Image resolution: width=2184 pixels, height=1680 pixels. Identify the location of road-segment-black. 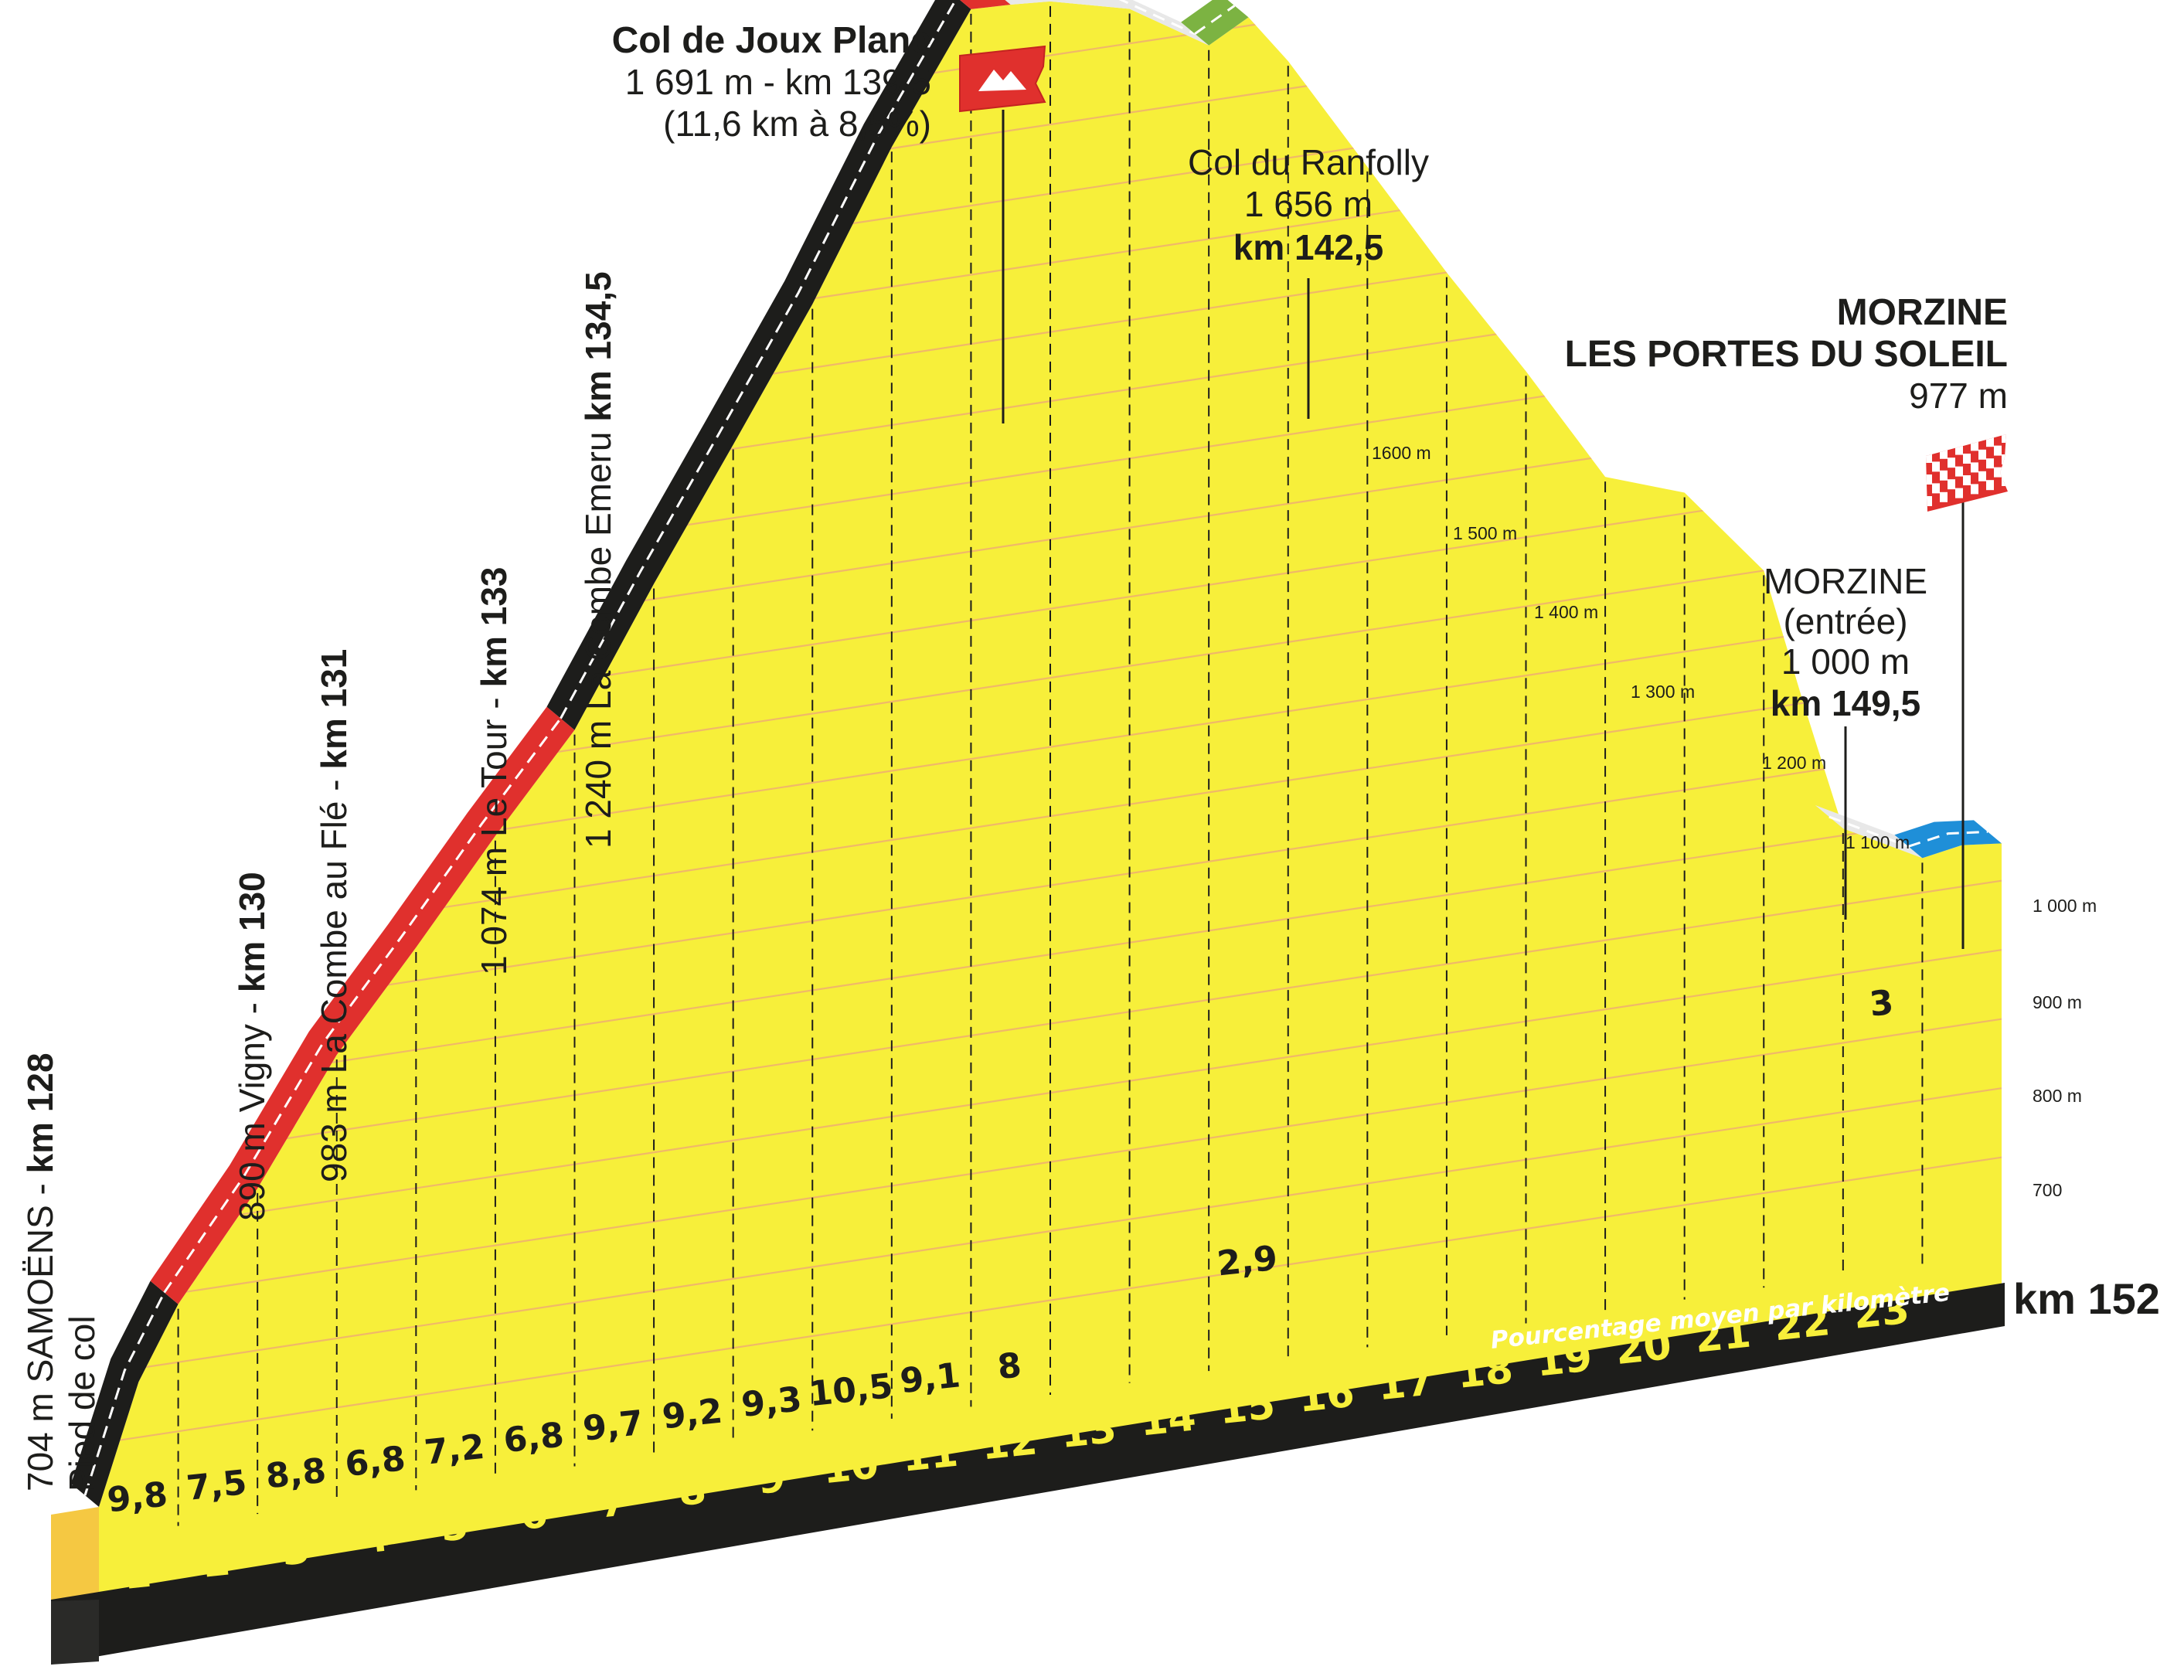
(125, 1393).